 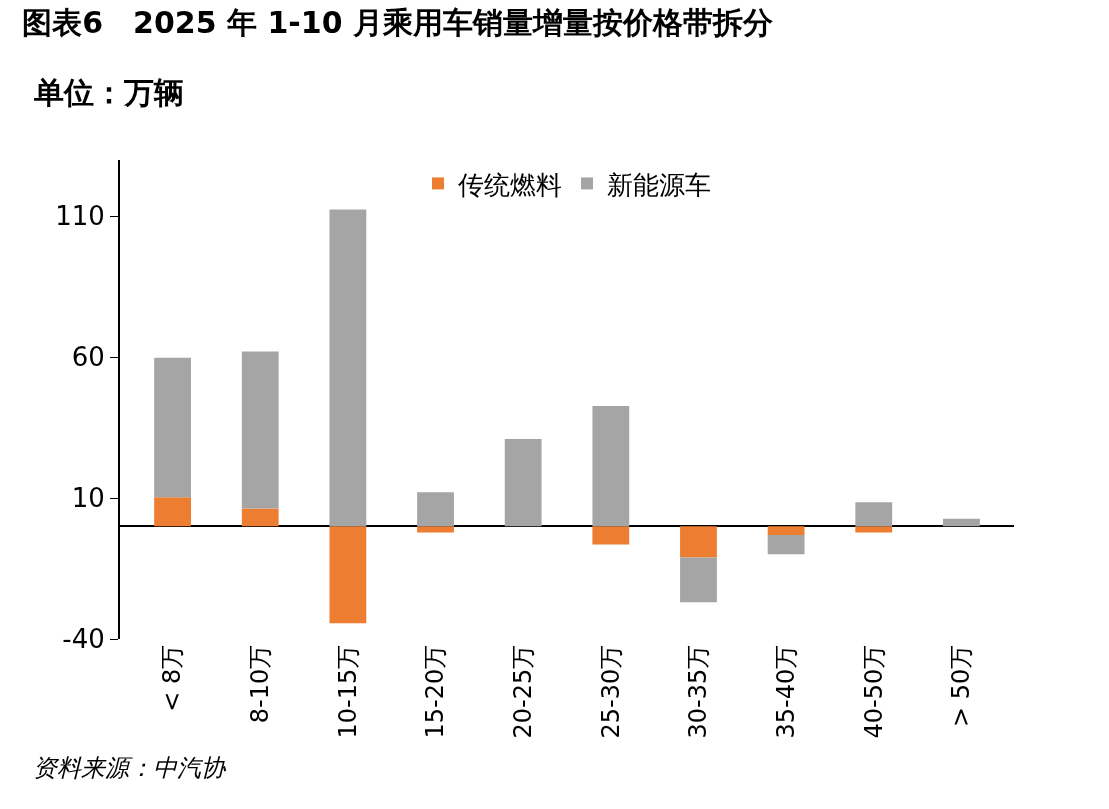 I want to click on x-tick-label: 35-40万, so click(x=785, y=691).